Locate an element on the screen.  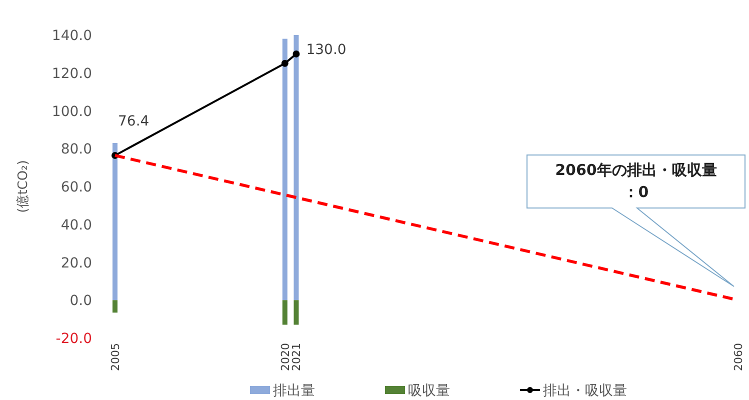
legend-label: 吸収量 is located at coordinates (429, 391).